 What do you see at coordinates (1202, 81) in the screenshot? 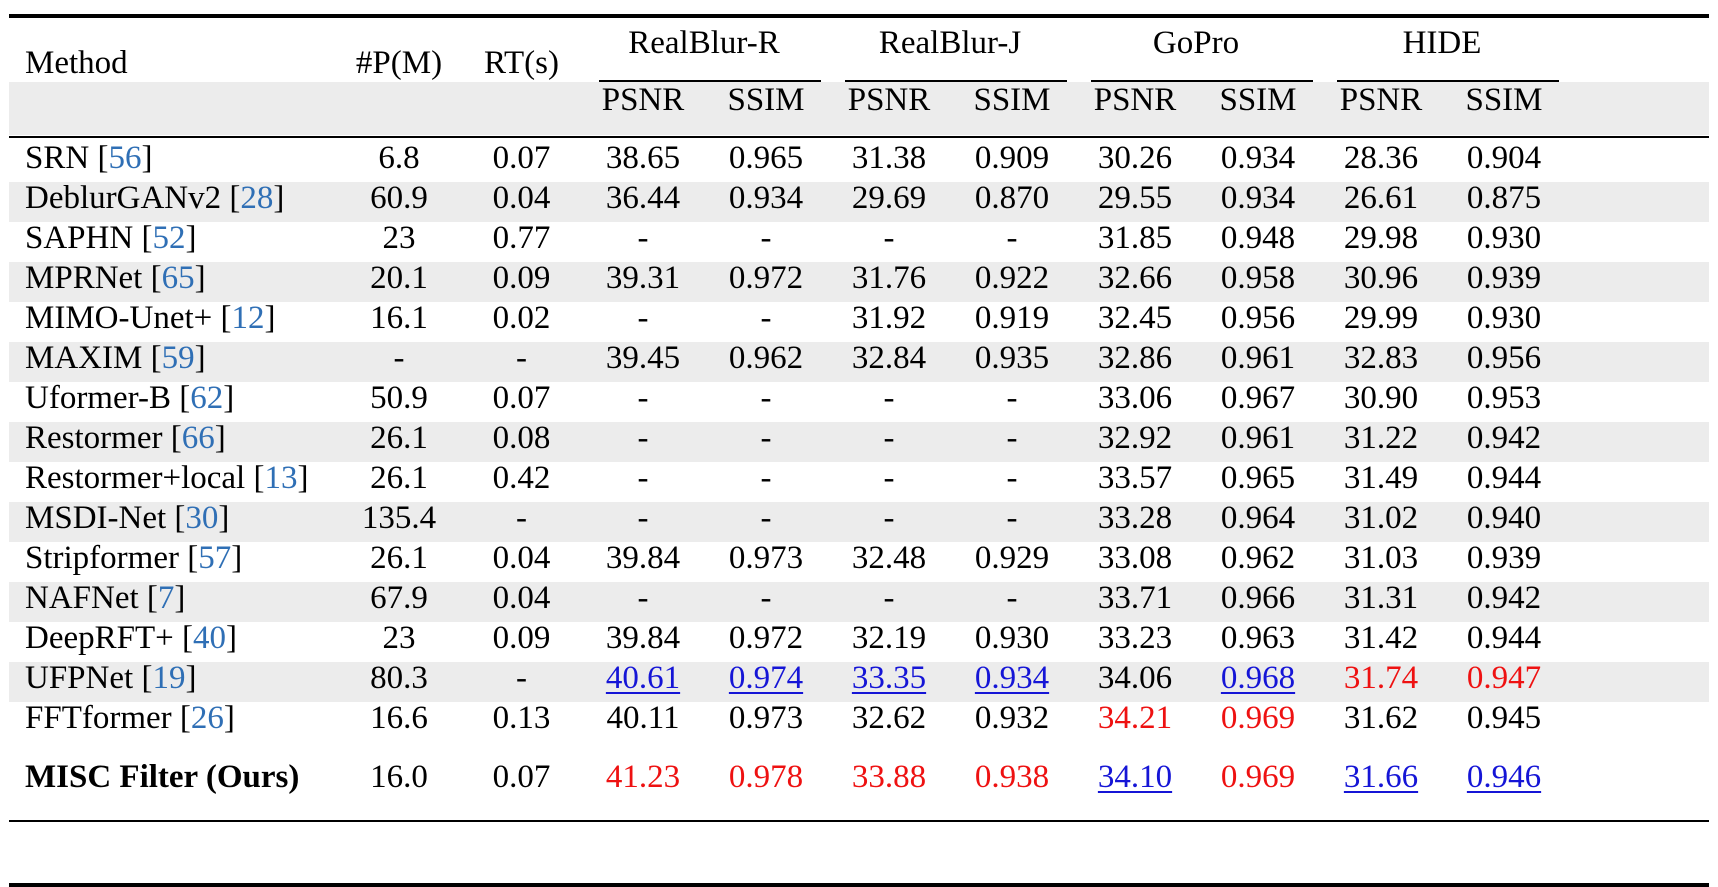
I see `dataset-underline` at bounding box center [1202, 81].